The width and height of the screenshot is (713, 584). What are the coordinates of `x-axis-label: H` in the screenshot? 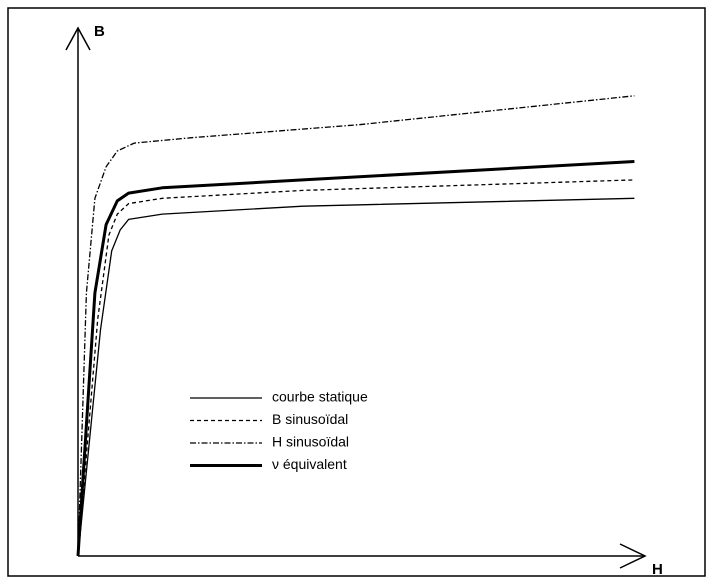 It's located at (657, 569).